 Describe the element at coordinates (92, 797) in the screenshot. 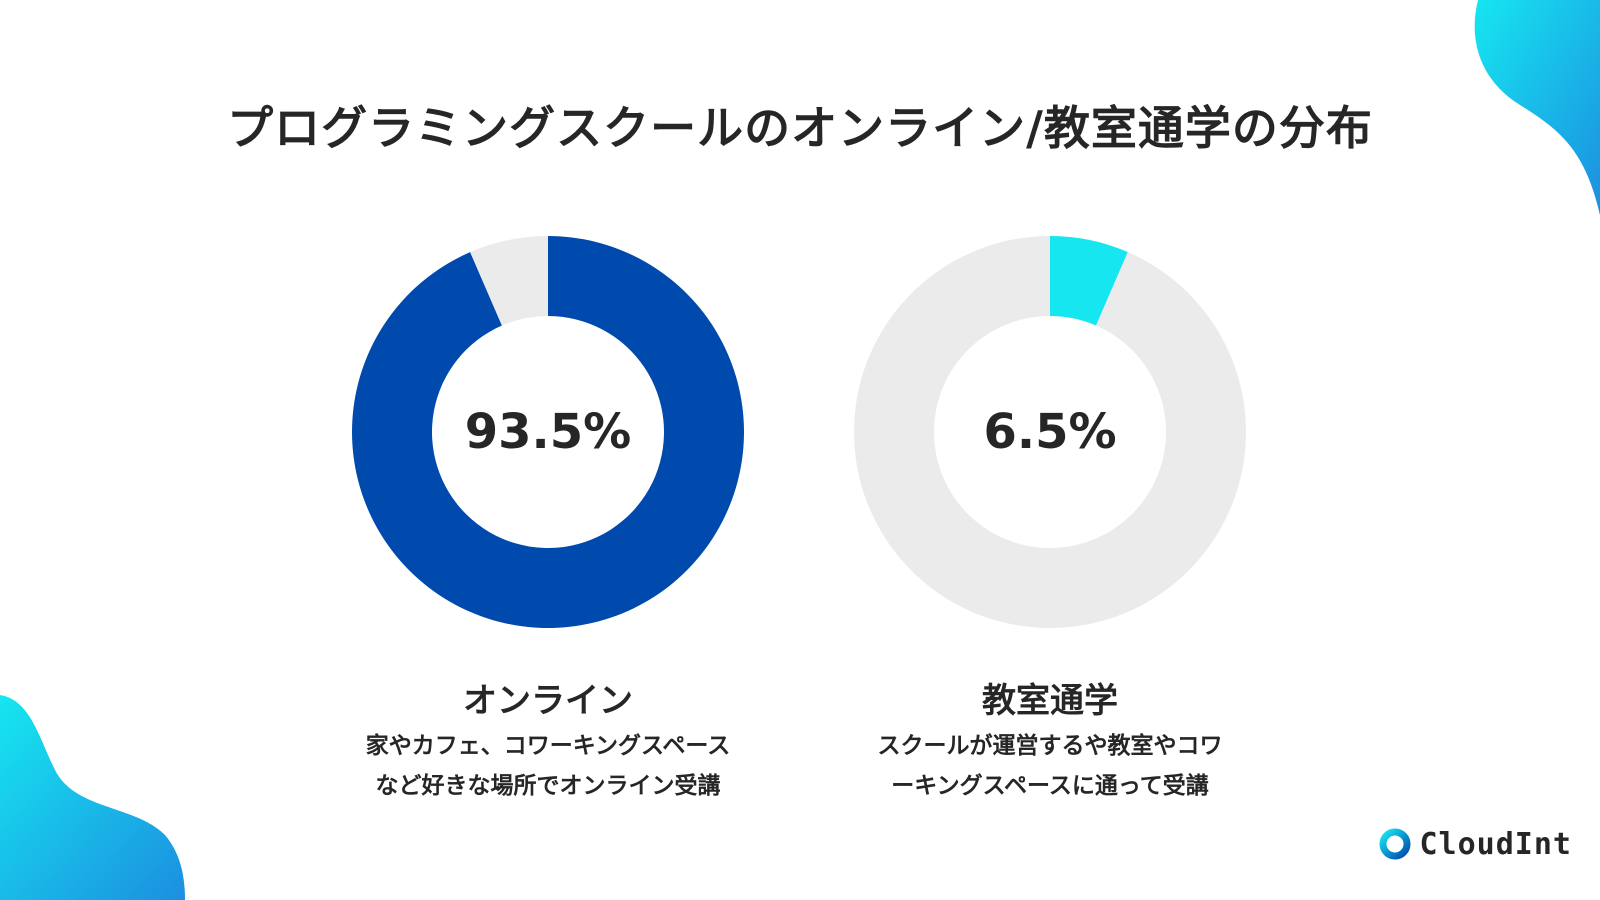

I see `decorative-blob-bottom-left` at that location.